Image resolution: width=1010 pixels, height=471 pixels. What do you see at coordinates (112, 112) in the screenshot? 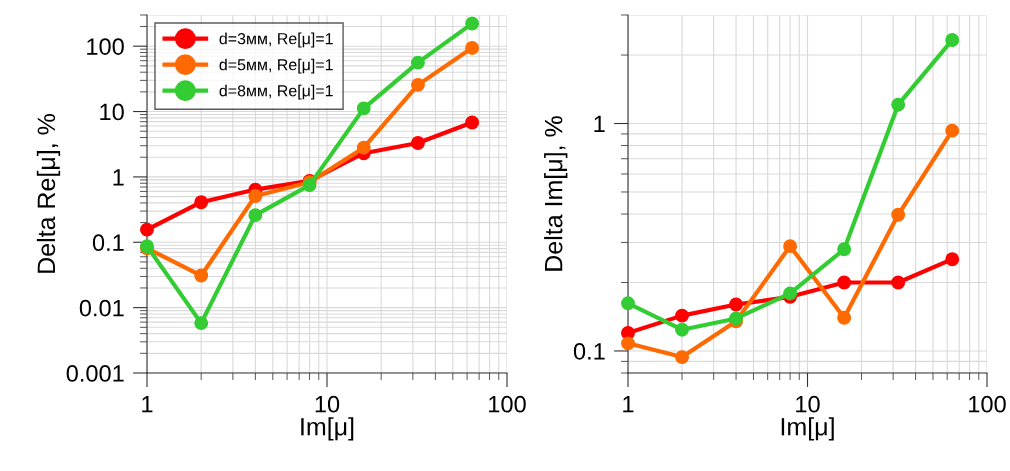
I see `y-tick-label: 10` at bounding box center [112, 112].